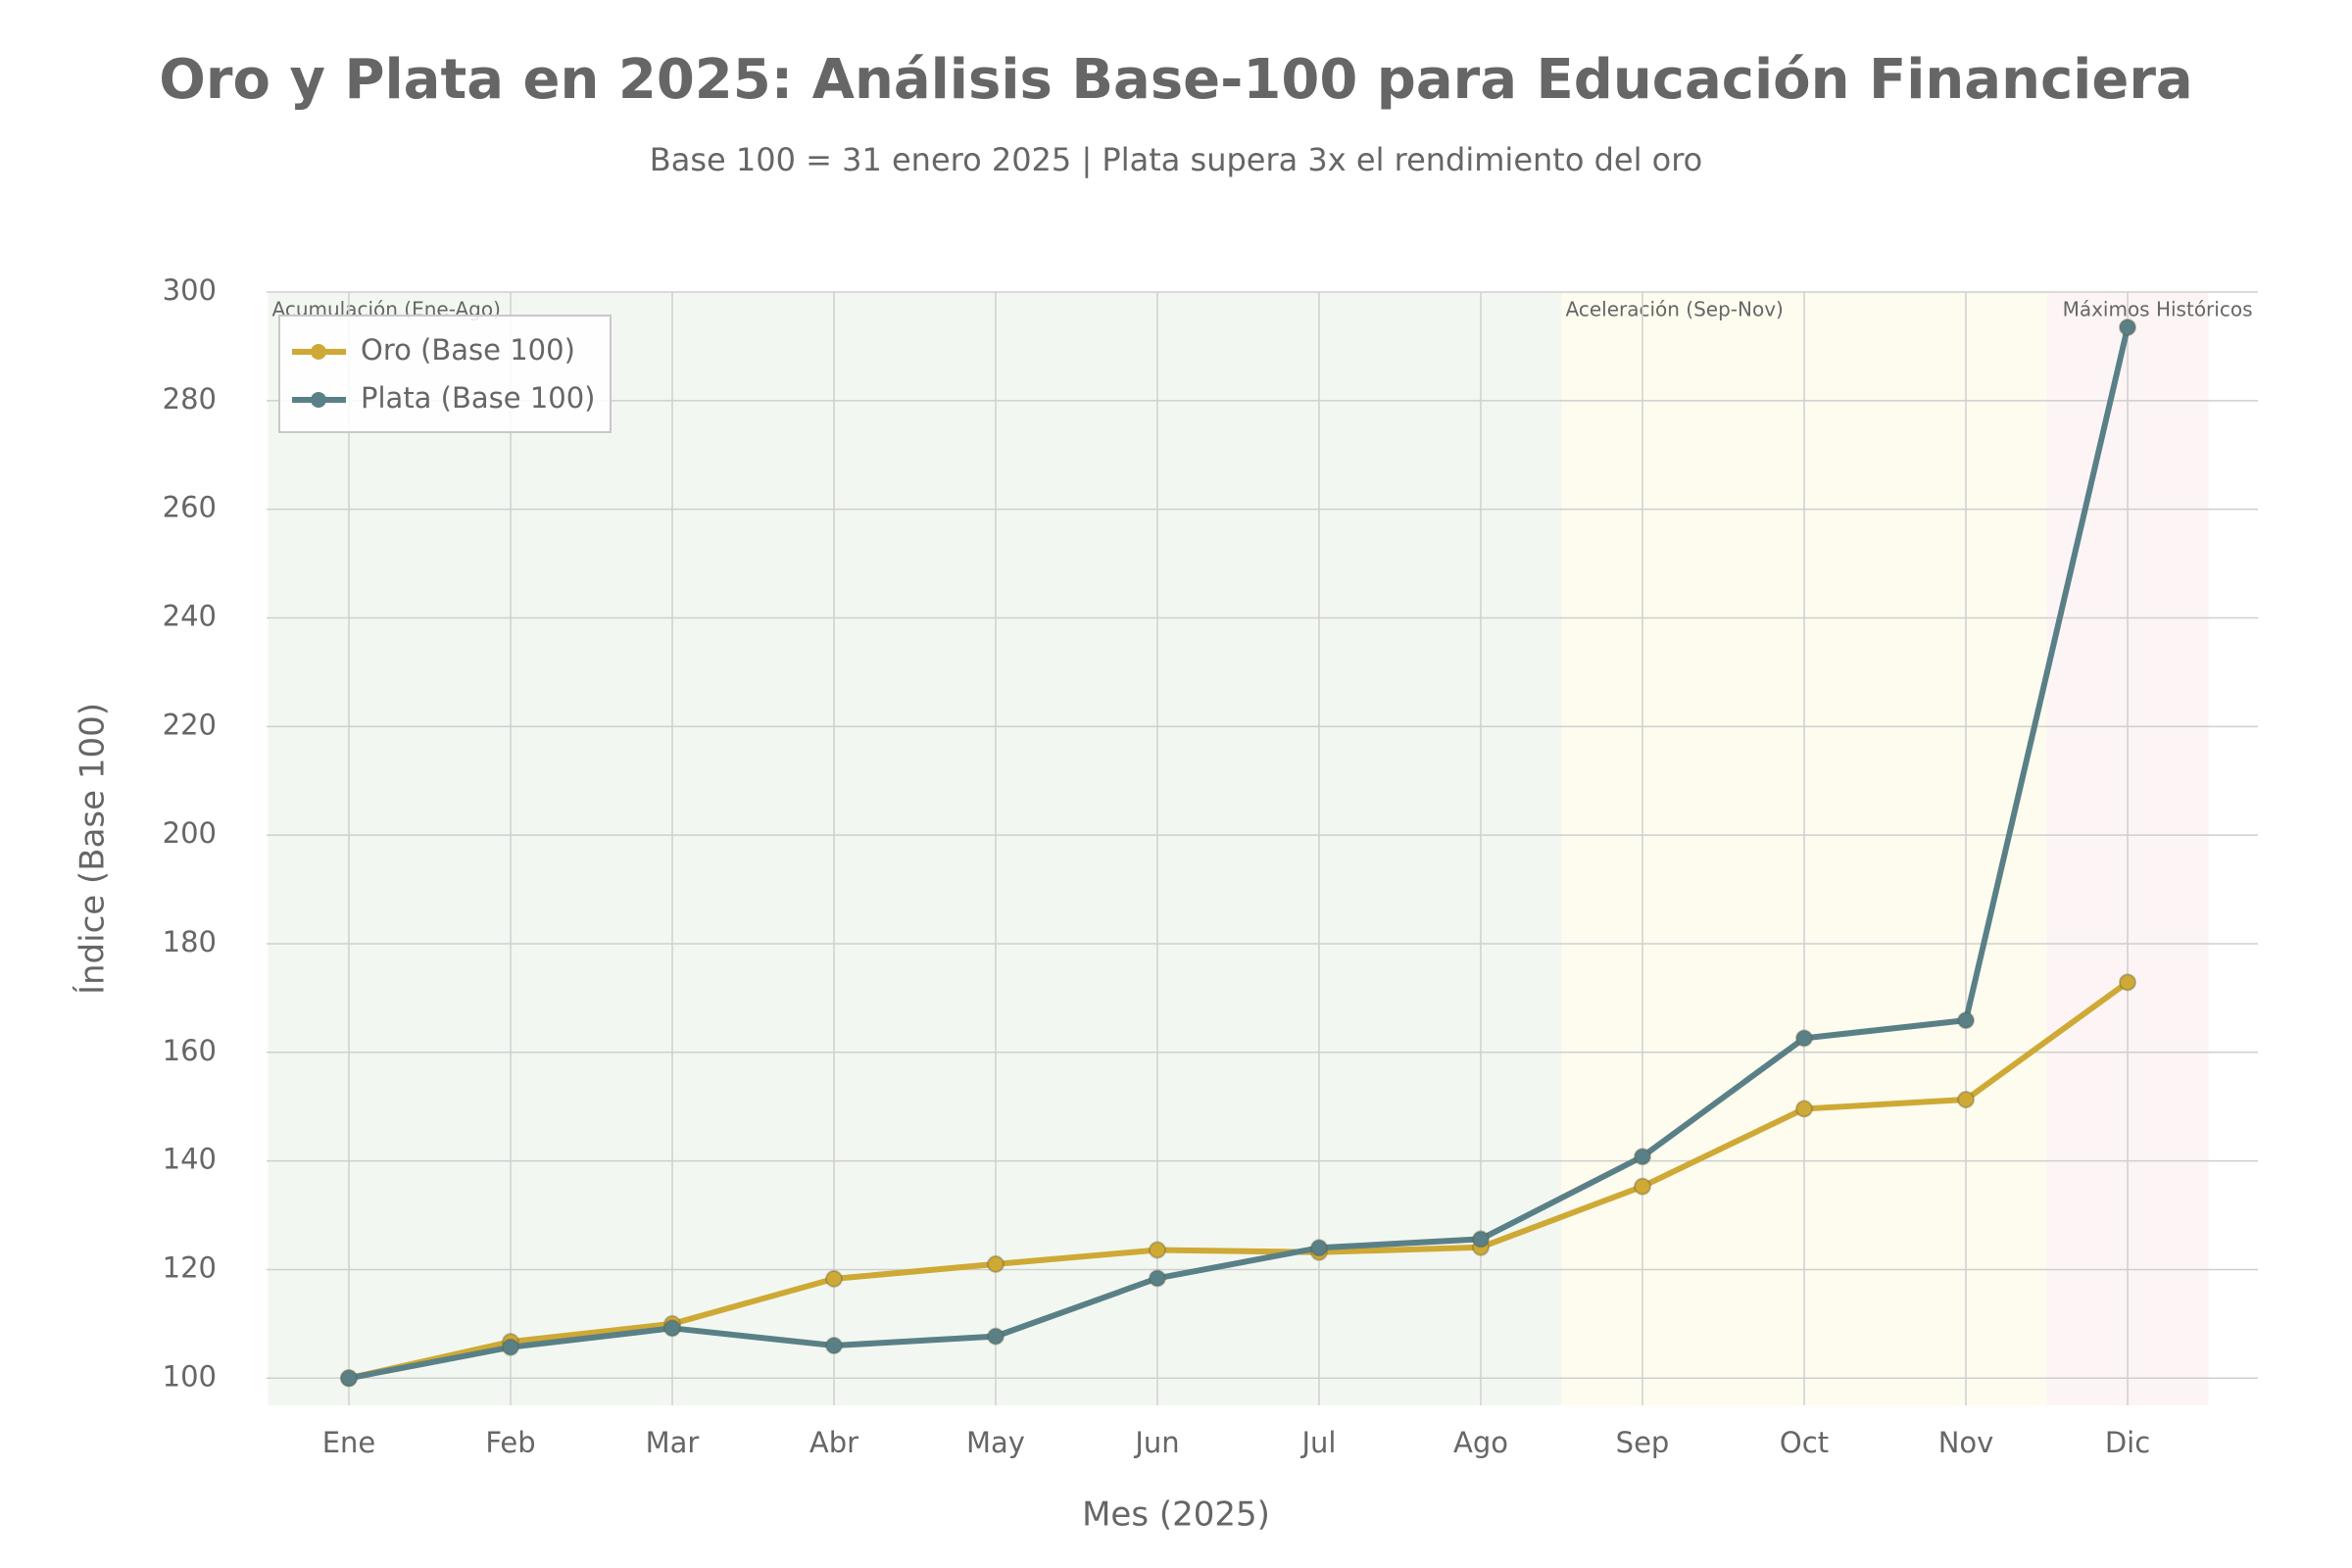 The width and height of the screenshot is (2352, 1568). Describe the element at coordinates (93, 849) in the screenshot. I see `y-axis-title: Índice (Base 100)` at that location.